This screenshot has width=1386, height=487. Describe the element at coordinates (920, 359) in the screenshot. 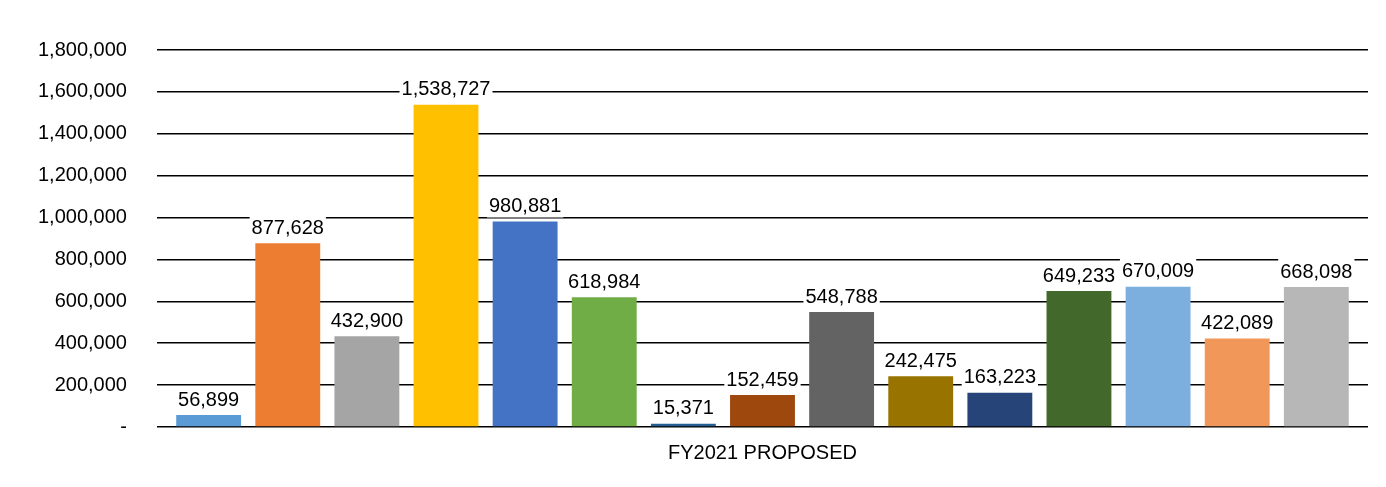

I see `data-label: 242,475` at that location.